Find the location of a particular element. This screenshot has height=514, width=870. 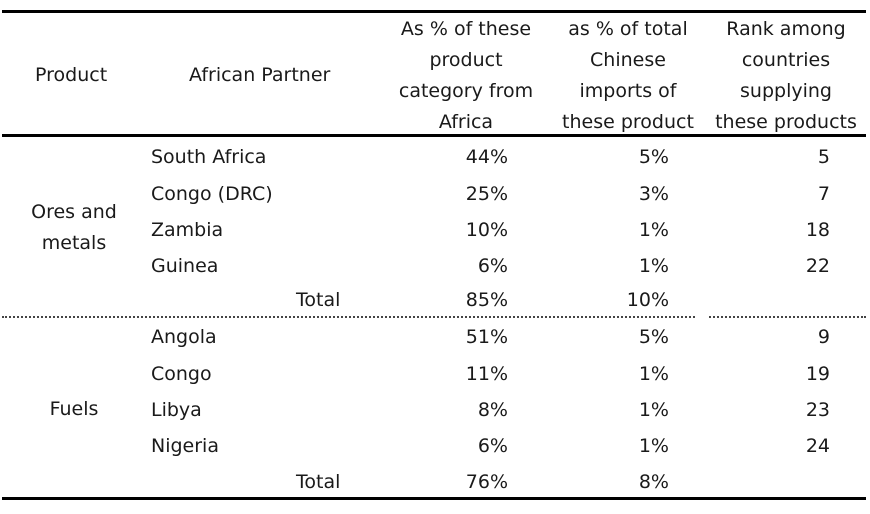

header-line: supplying is located at coordinates (786, 91).